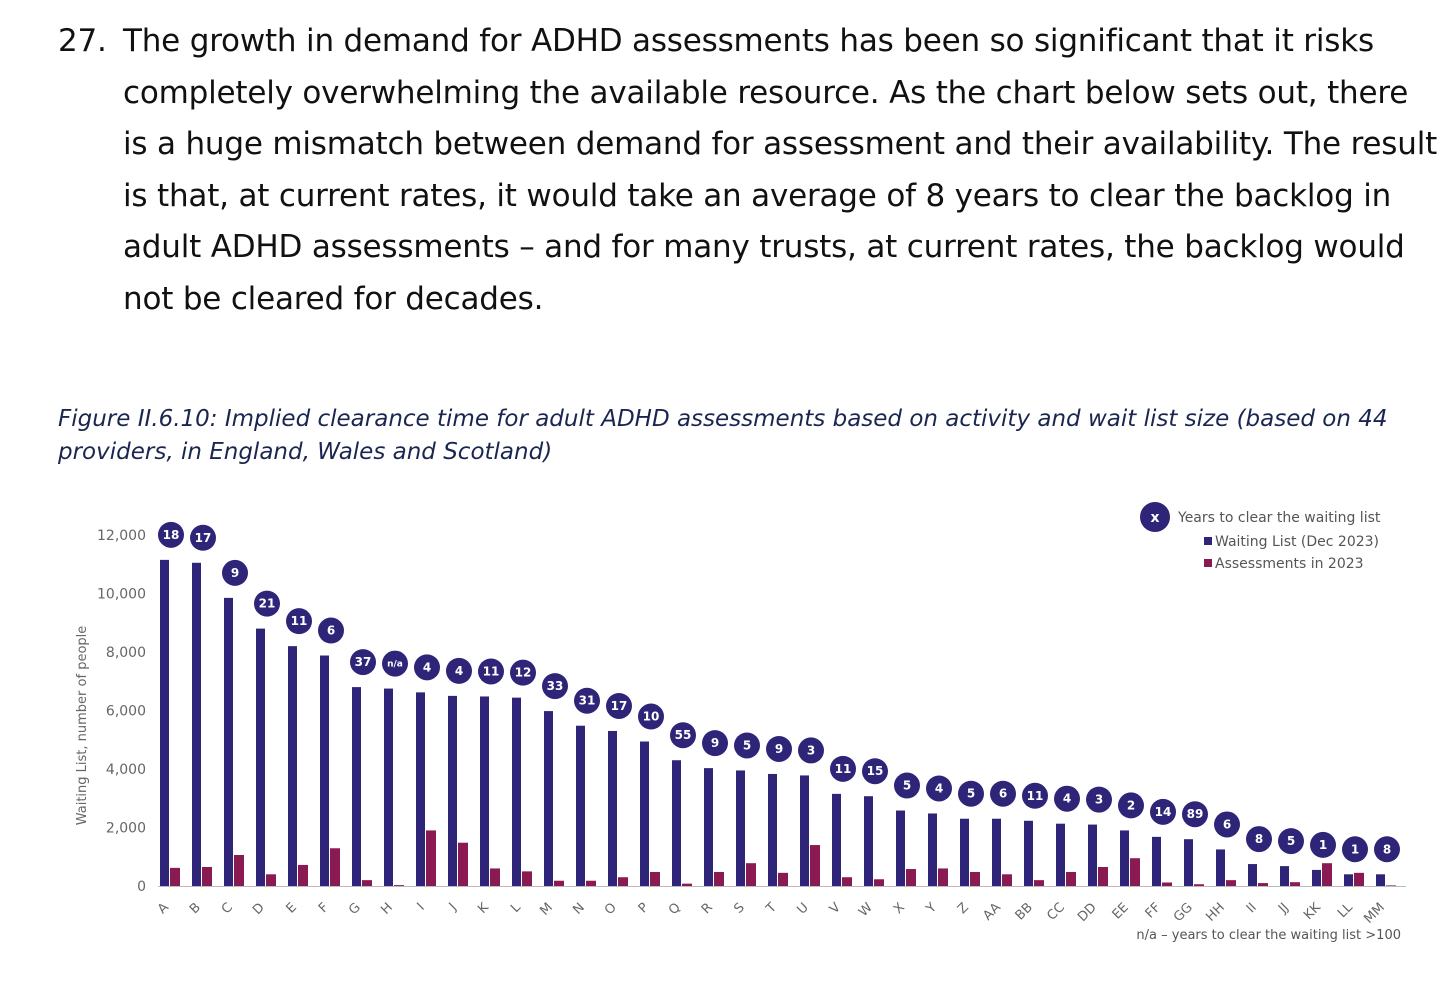 Image resolution: width=1456 pixels, height=989 pixels. I want to click on years-bubble-label: 33, so click(555, 686).